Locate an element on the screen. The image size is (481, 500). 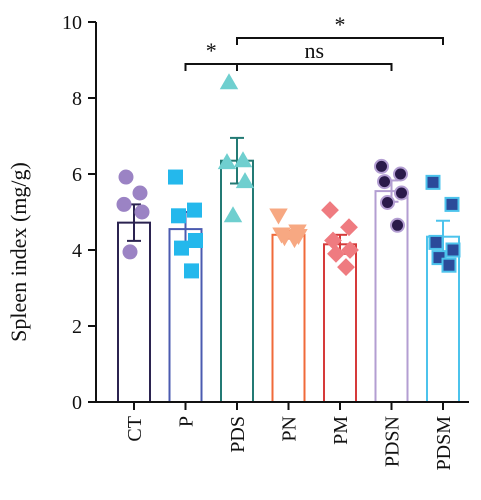
x-axis: CT P PDS PN PM PDSN PDSM is located at coordinates (282, 436).